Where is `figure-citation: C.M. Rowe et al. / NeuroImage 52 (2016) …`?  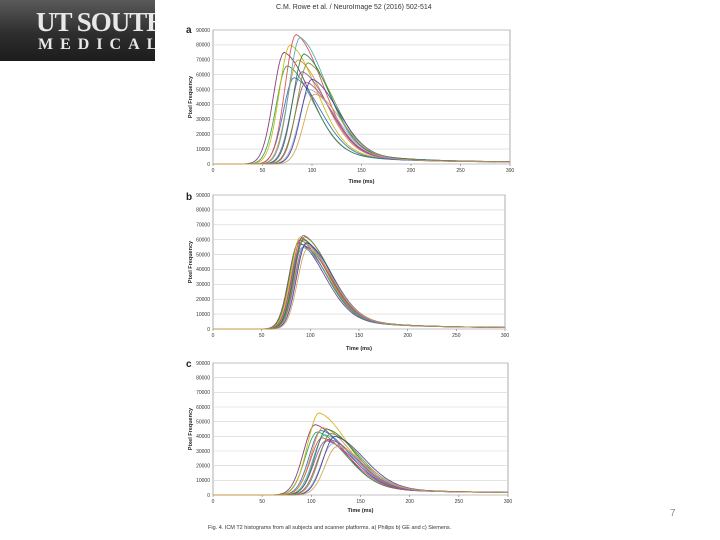
figure-citation: C.M. Rowe et al. / NeuroImage 52 (2016) … is located at coordinates (354, 7).